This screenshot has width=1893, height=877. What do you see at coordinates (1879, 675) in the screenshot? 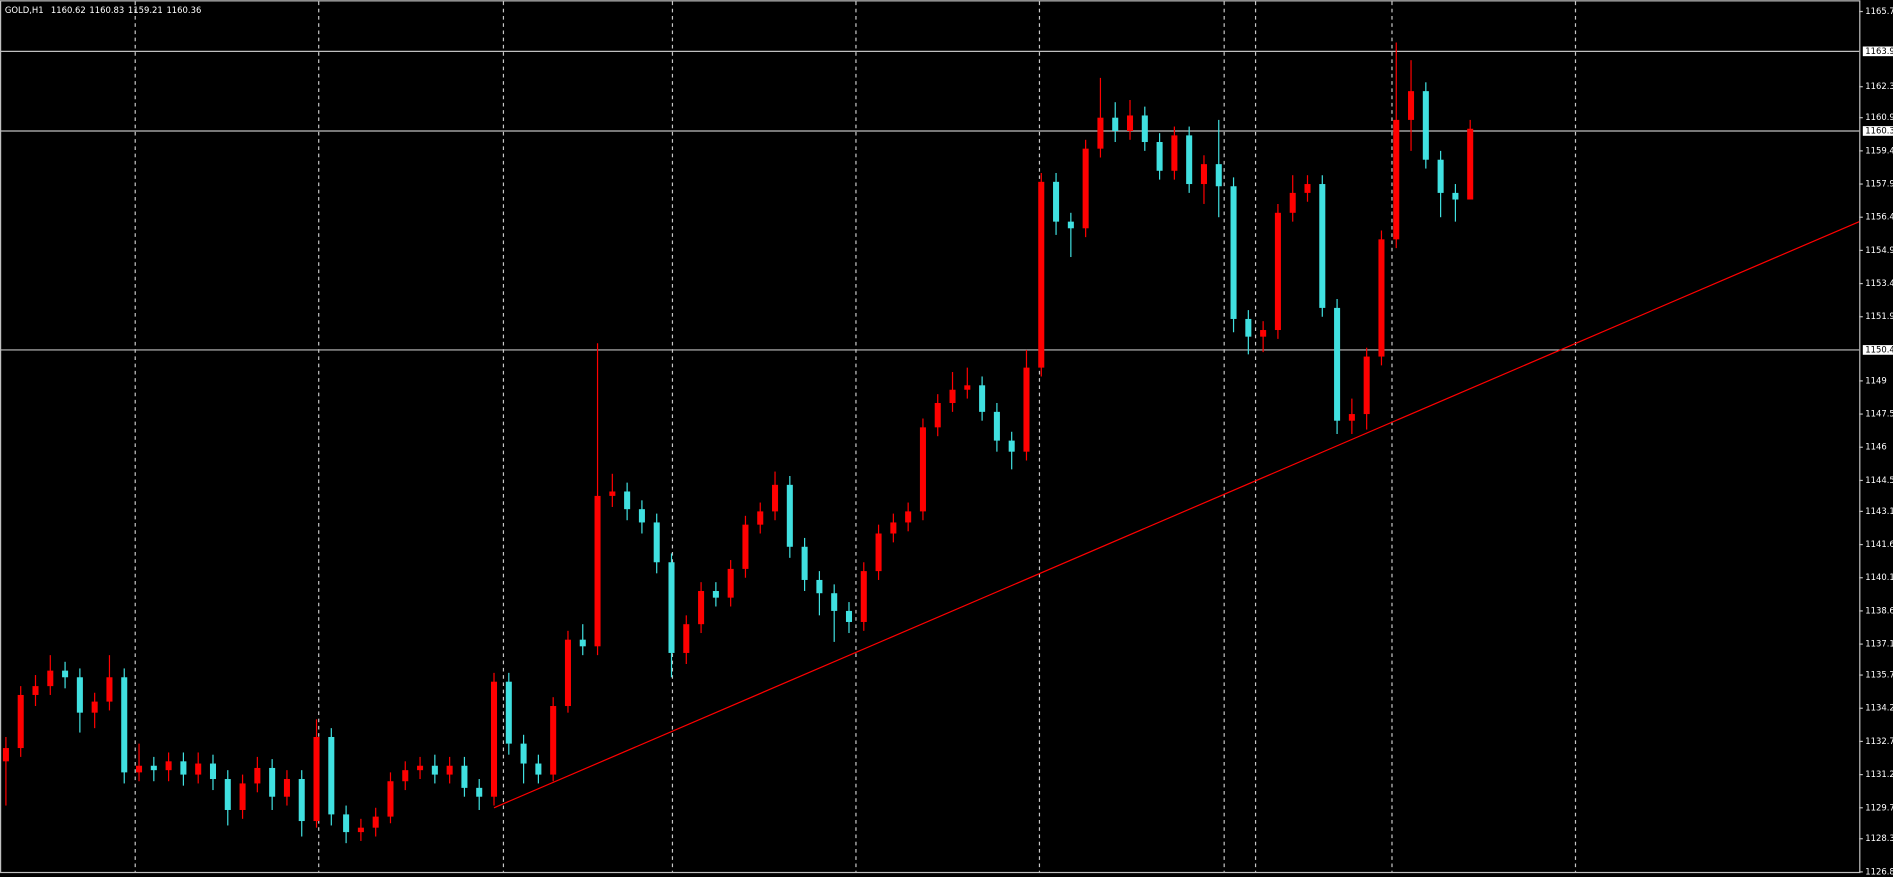
I see `y-tick-label: 1135.7` at bounding box center [1879, 675].